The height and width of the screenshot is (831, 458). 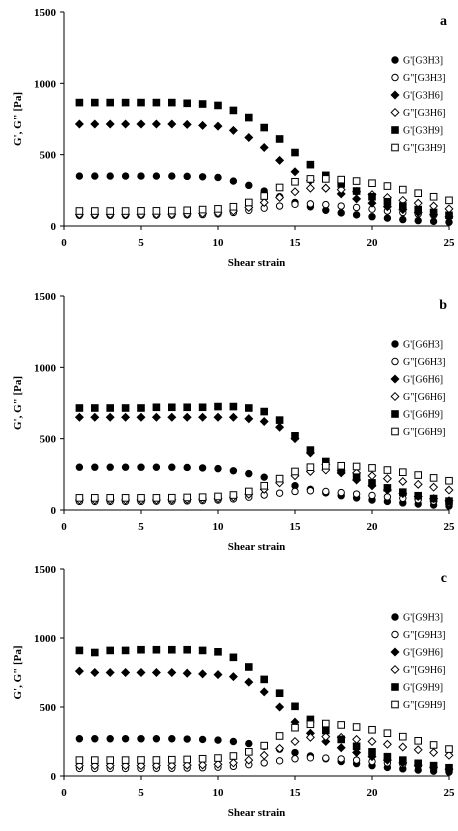 I want to click on legend-label: G"[G3H6], so click(x=424, y=113).